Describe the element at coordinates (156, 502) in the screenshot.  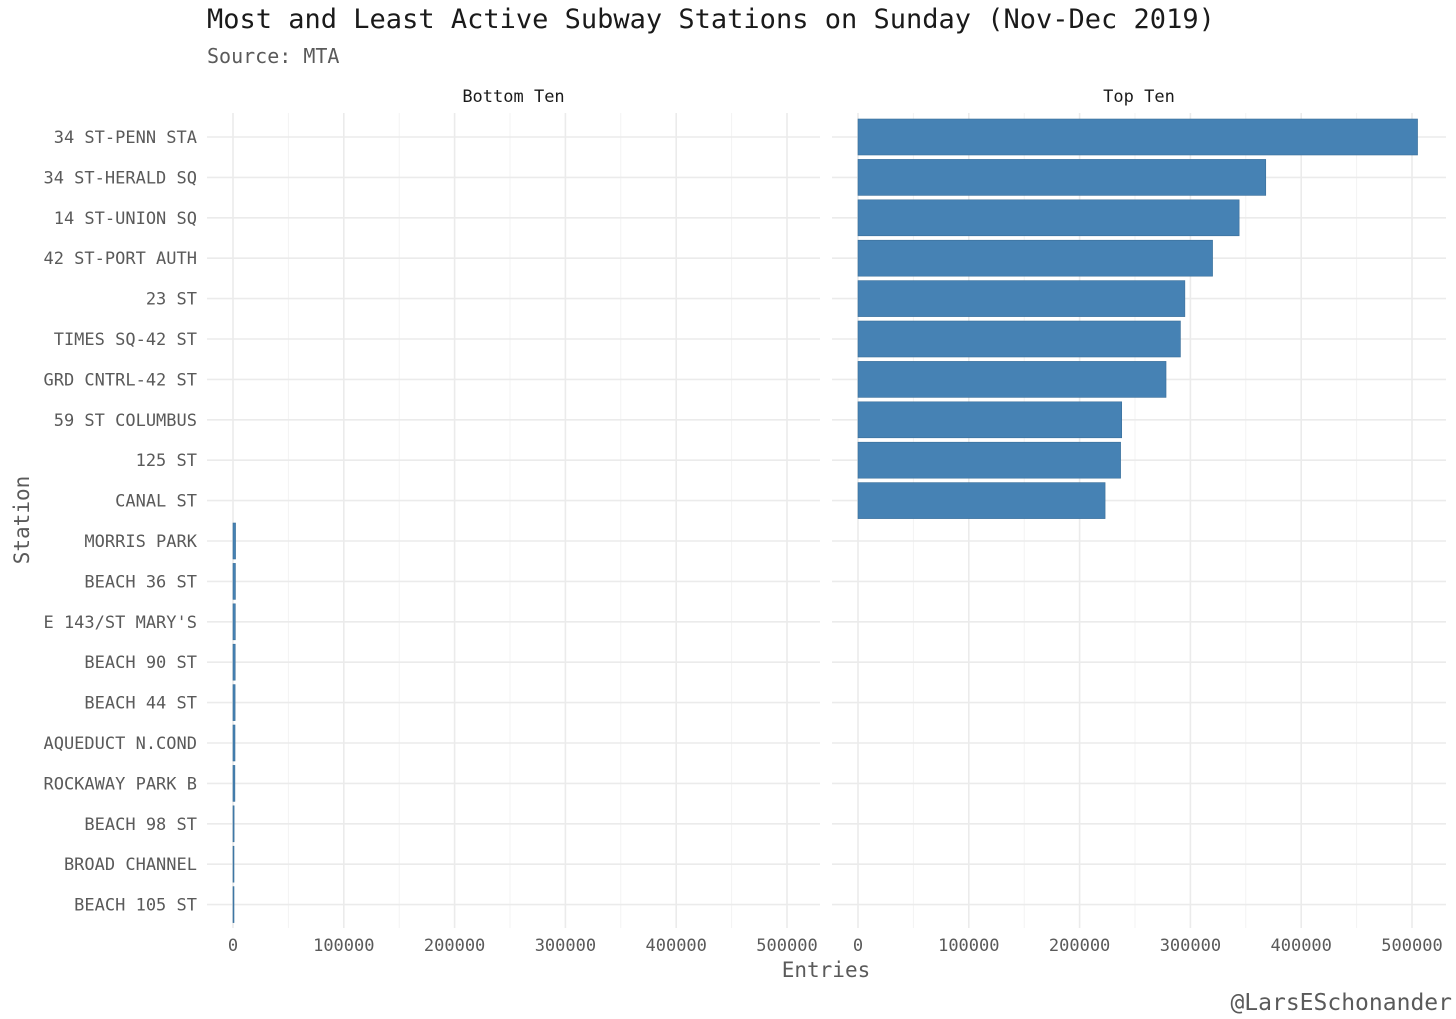
I see `y-tick-label: CANAL ST` at that location.